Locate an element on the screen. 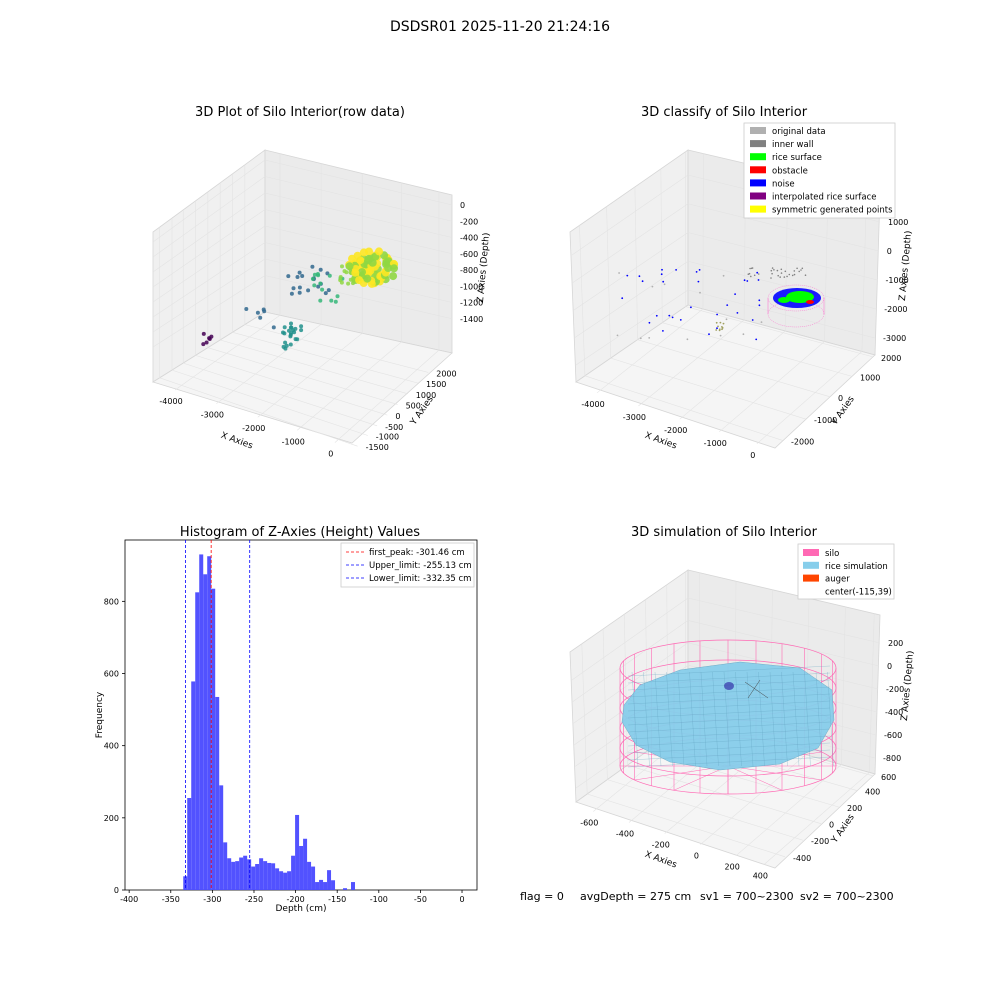 Image resolution: width=1000 pixels, height=1000 pixels. x-tick-label: -200 is located at coordinates (296, 899).